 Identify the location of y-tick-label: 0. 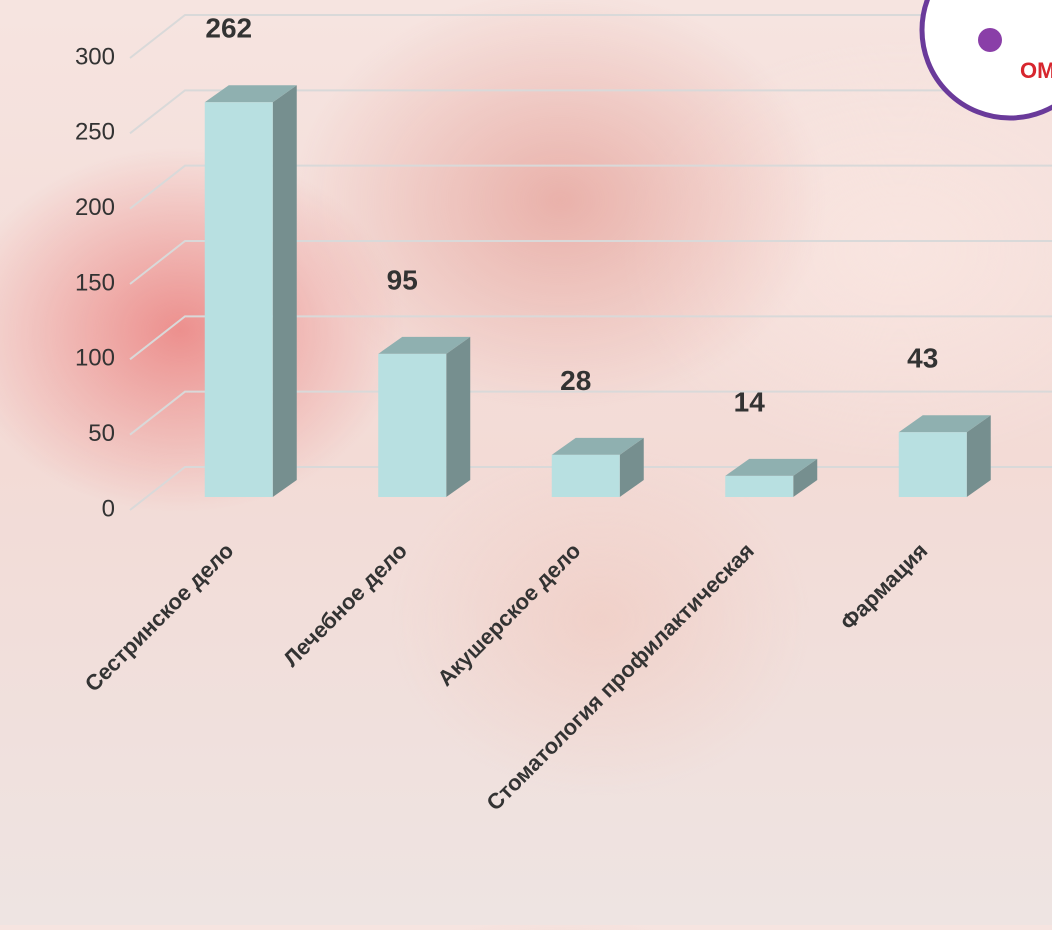
(108, 508).